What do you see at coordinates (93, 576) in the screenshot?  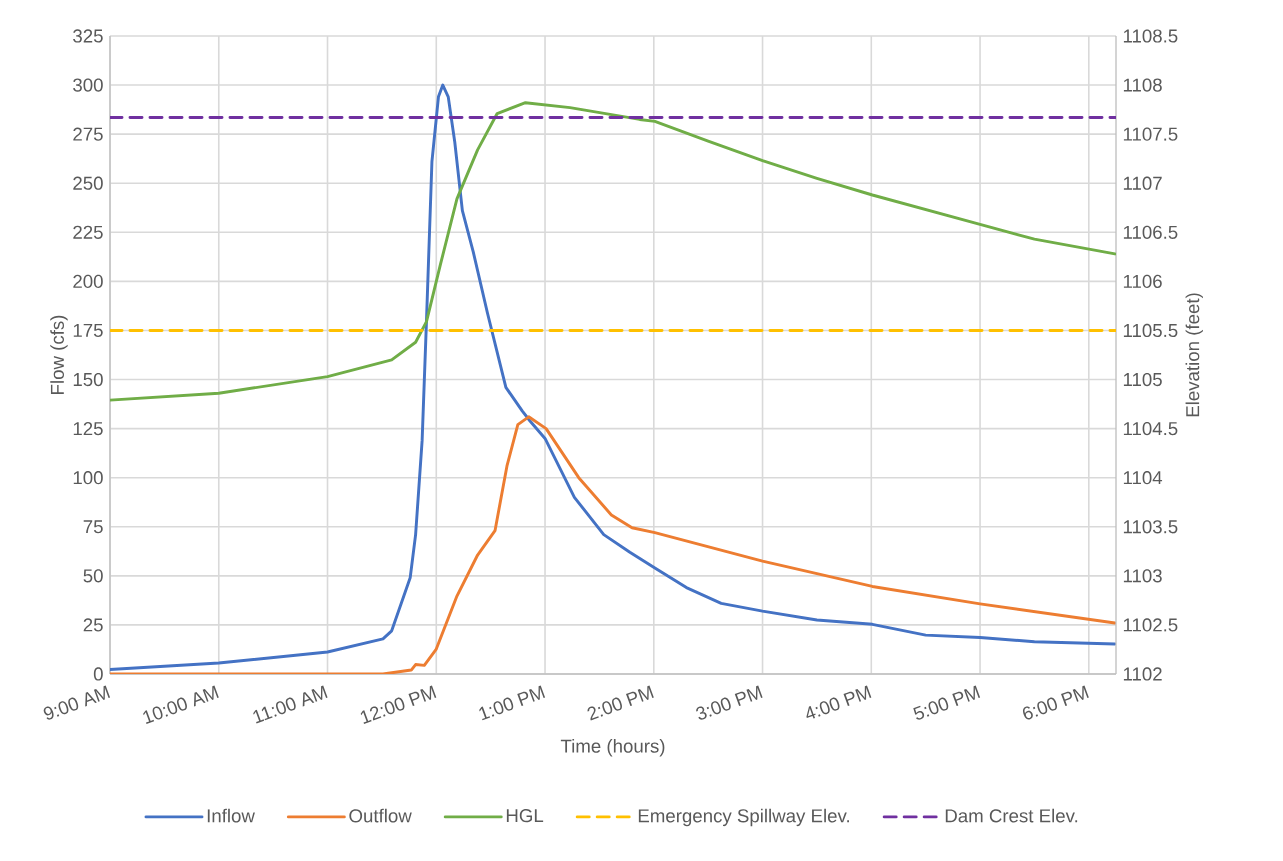 I see `y-tick-label: 50` at bounding box center [93, 576].